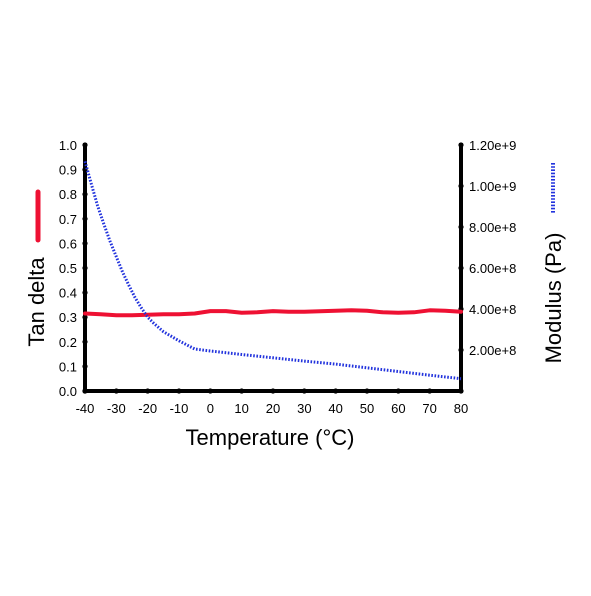 The image size is (591, 596). What do you see at coordinates (210, 408) in the screenshot?
I see `x-tick-label: 0` at bounding box center [210, 408].